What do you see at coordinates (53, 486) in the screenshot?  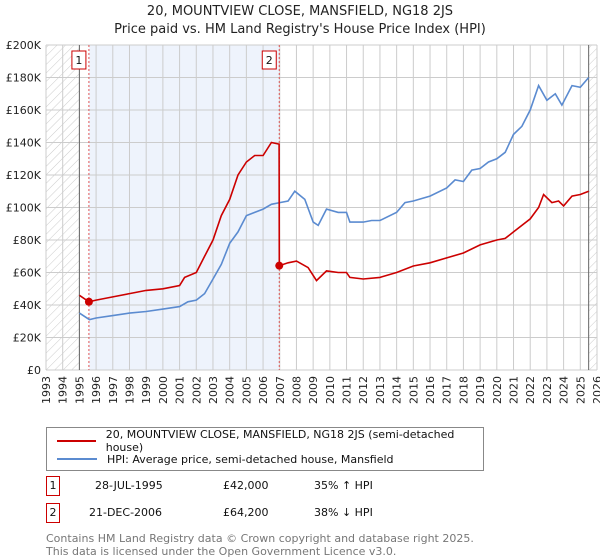 I see `sale-number: 1` at bounding box center [53, 486].